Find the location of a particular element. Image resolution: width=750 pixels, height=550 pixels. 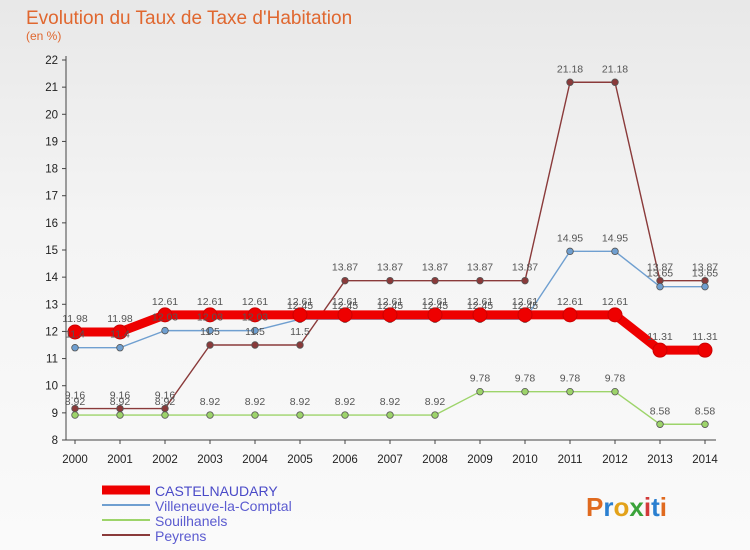

data-label: 11.4 is located at coordinates (120, 335).